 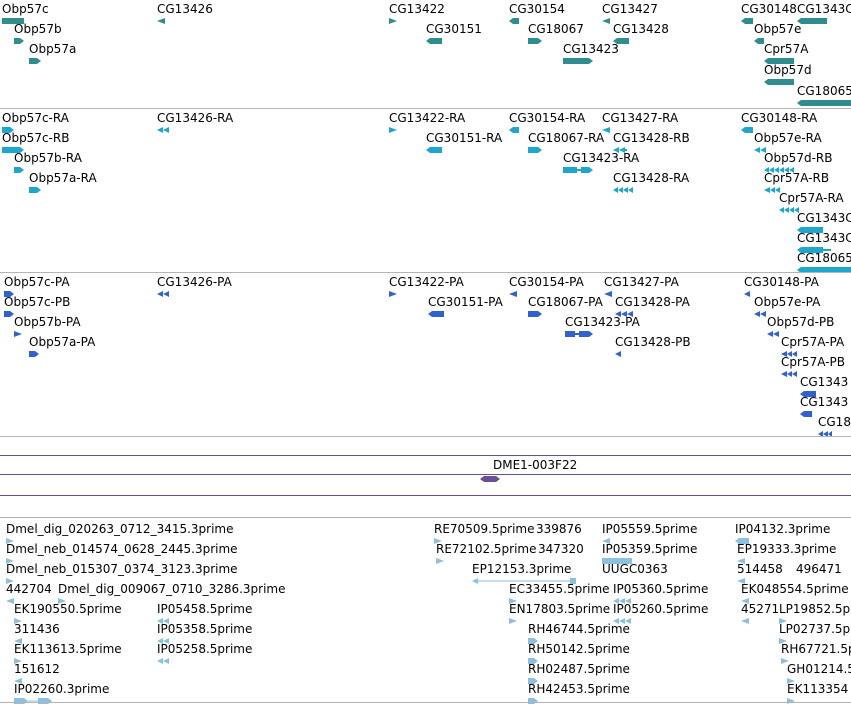 What do you see at coordinates (490, 478) in the screenshot?
I see `bac-clone-glyph` at bounding box center [490, 478].